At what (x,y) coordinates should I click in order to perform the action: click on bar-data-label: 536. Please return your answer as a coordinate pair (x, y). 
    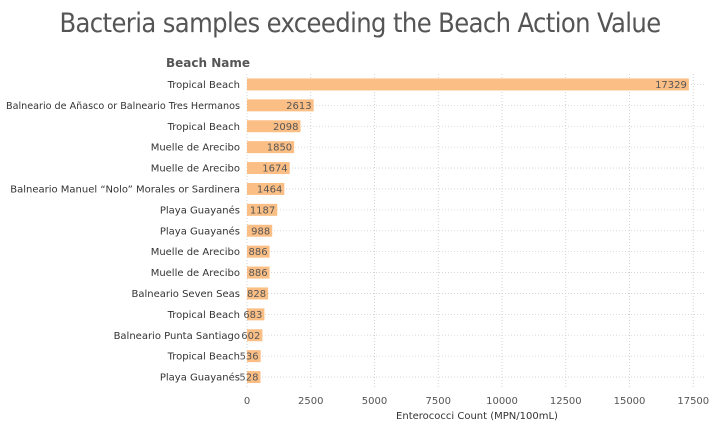
    Looking at the image, I should click on (249, 357).